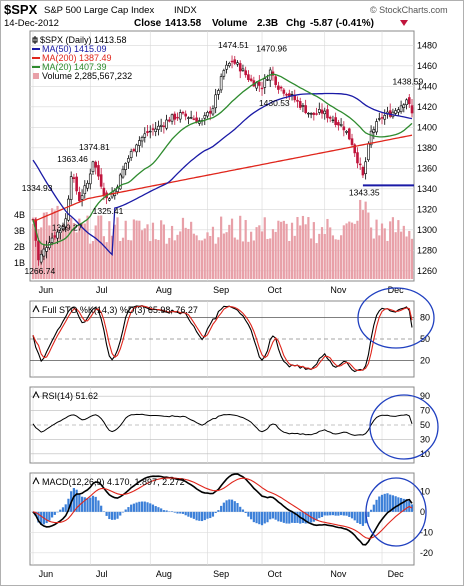 This screenshot has width=464, height=586. What do you see at coordinates (427, 127) in the screenshot?
I see `price-tick-label: 1400` at bounding box center [427, 127].